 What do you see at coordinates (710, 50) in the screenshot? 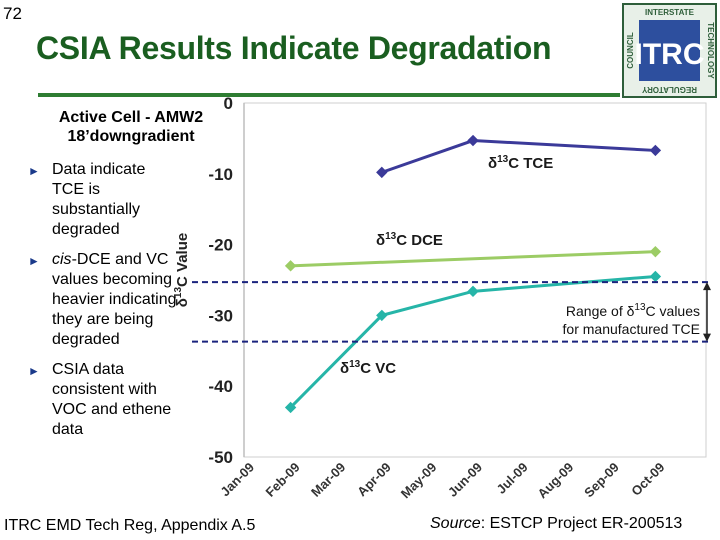
I see `logo-word-right: TECHNOLOGY` at bounding box center [710, 50].